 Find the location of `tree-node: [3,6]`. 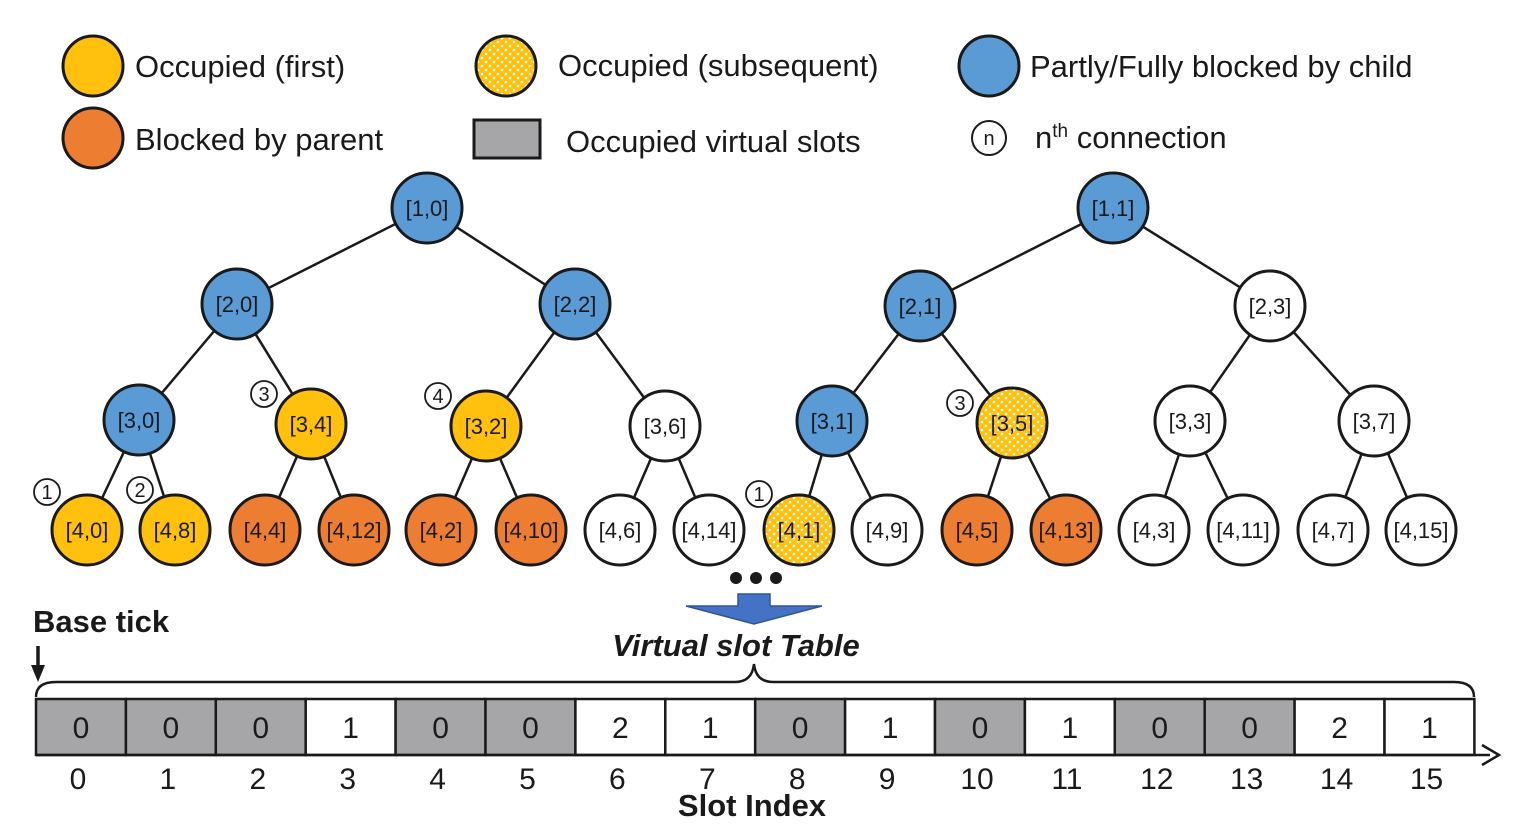

tree-node: [3,6] is located at coordinates (665, 426).